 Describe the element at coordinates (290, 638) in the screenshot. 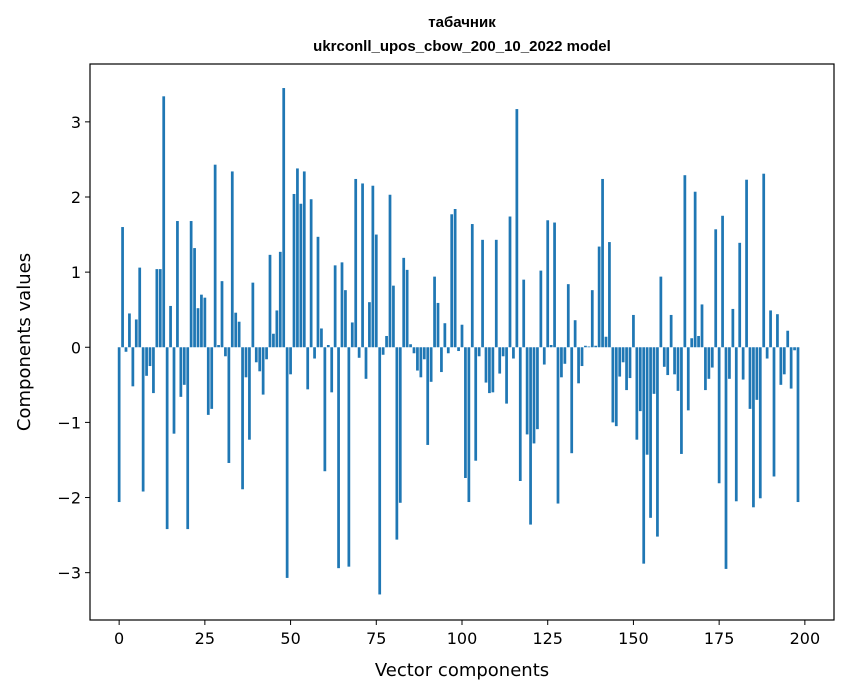

I see `x-tick-label: 50` at that location.